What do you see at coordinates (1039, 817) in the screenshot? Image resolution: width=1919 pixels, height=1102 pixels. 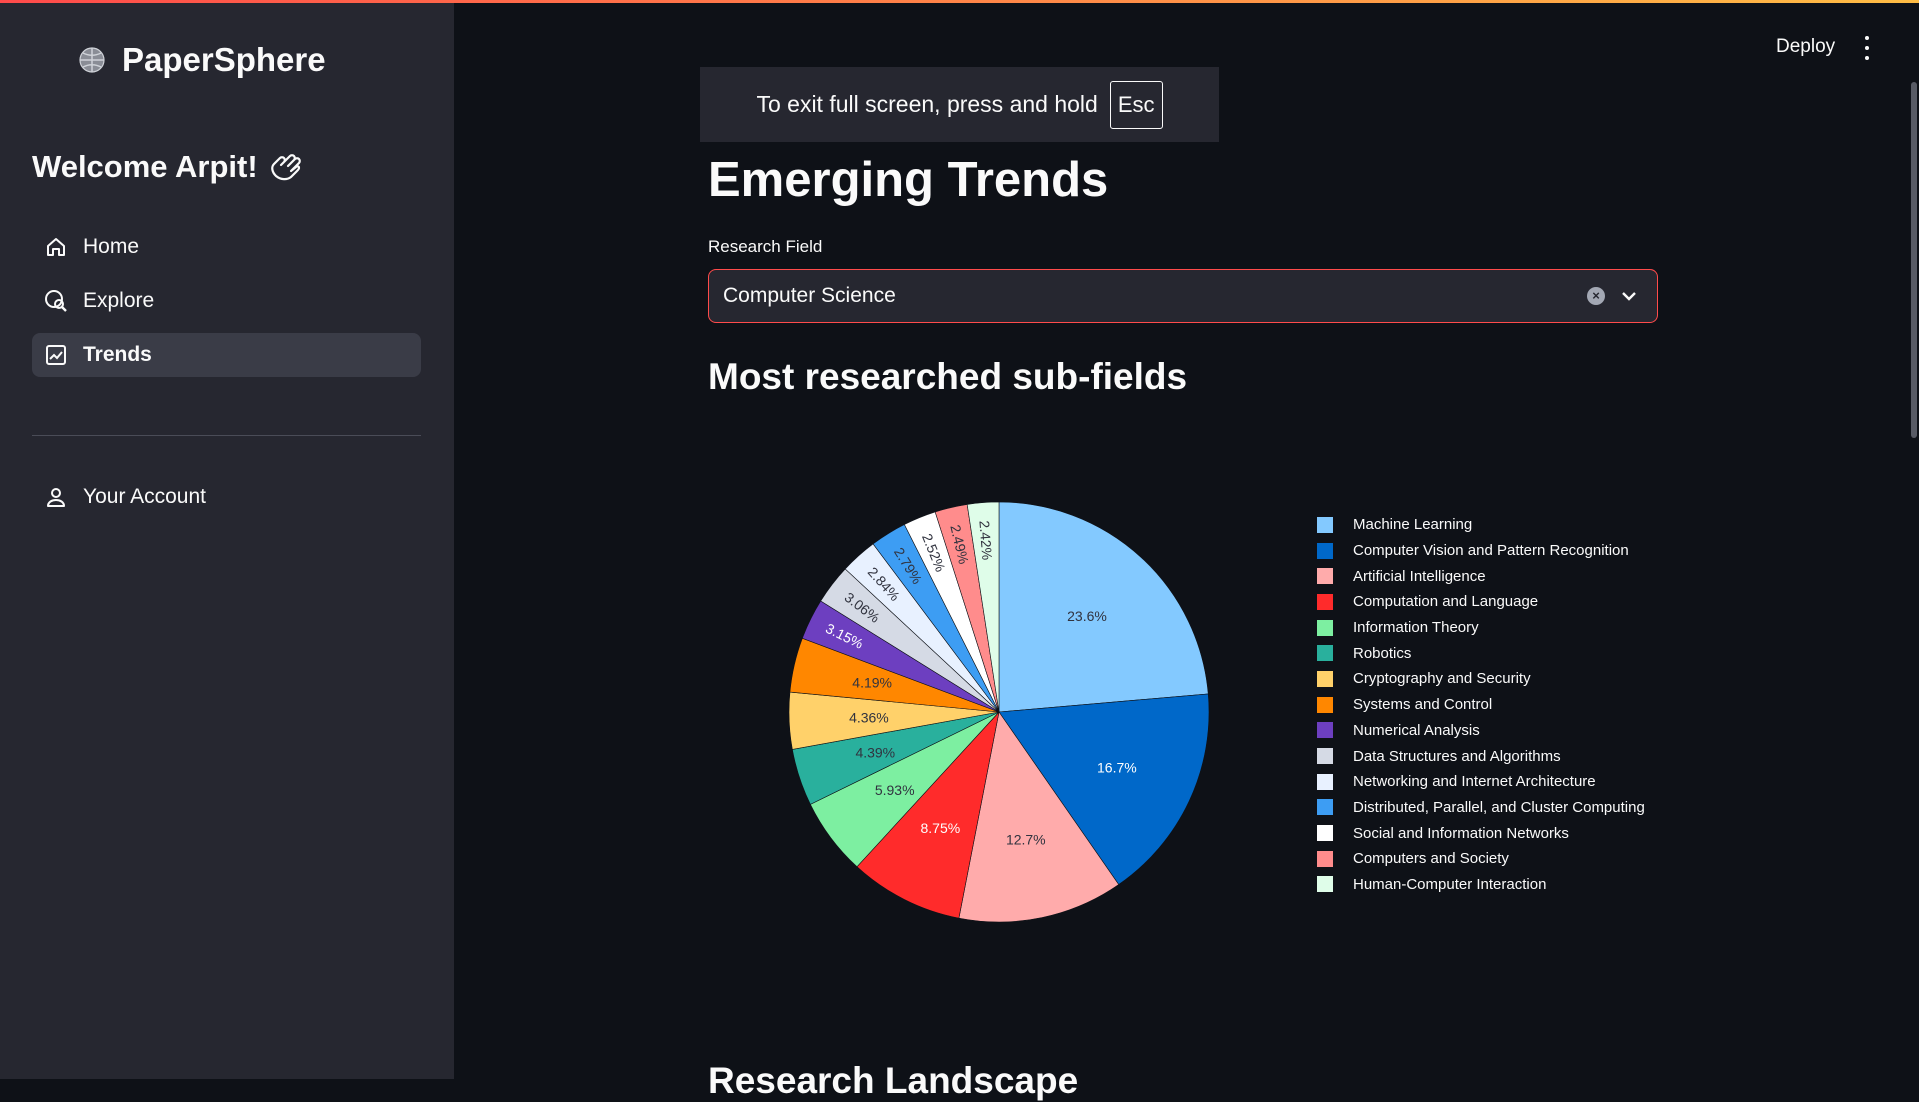 I see `pie-slice-artificial-intelligence` at bounding box center [1039, 817].